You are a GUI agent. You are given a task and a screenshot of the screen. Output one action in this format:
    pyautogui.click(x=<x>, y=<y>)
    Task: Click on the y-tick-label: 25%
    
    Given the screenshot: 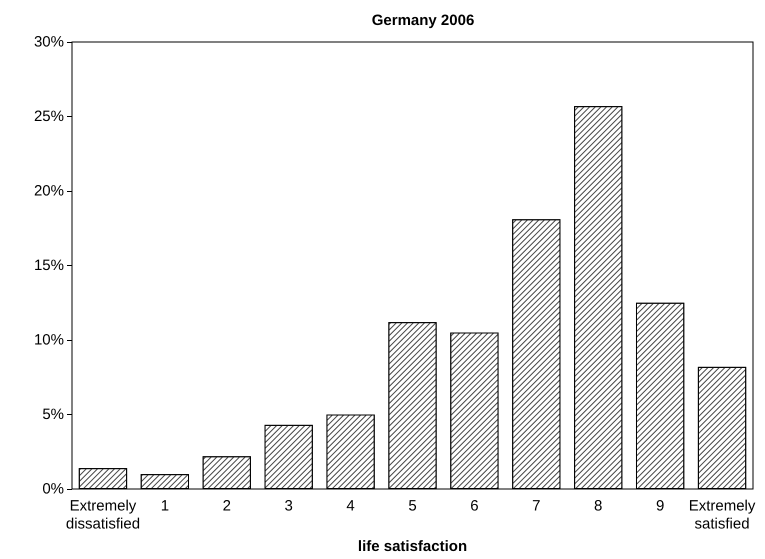 What is the action you would take?
    pyautogui.click(x=49, y=116)
    